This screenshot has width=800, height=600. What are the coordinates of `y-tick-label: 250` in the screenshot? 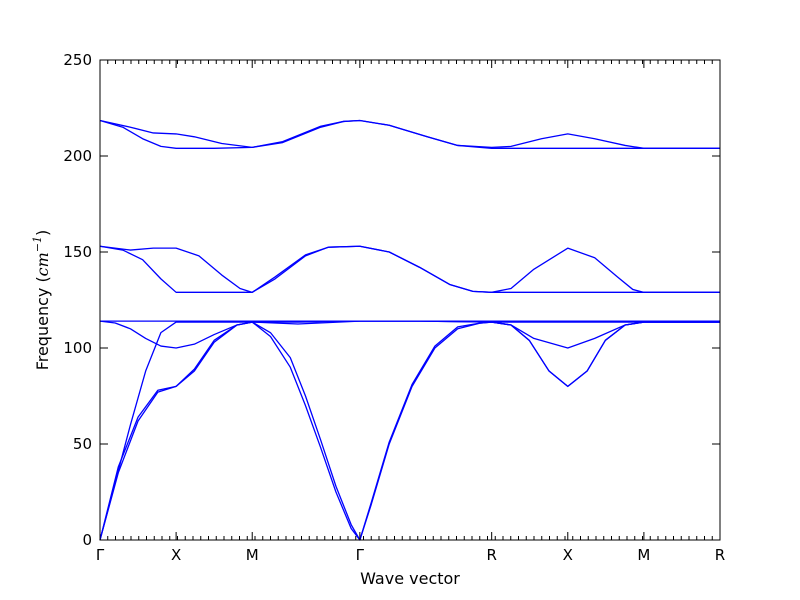 It's located at (77, 60).